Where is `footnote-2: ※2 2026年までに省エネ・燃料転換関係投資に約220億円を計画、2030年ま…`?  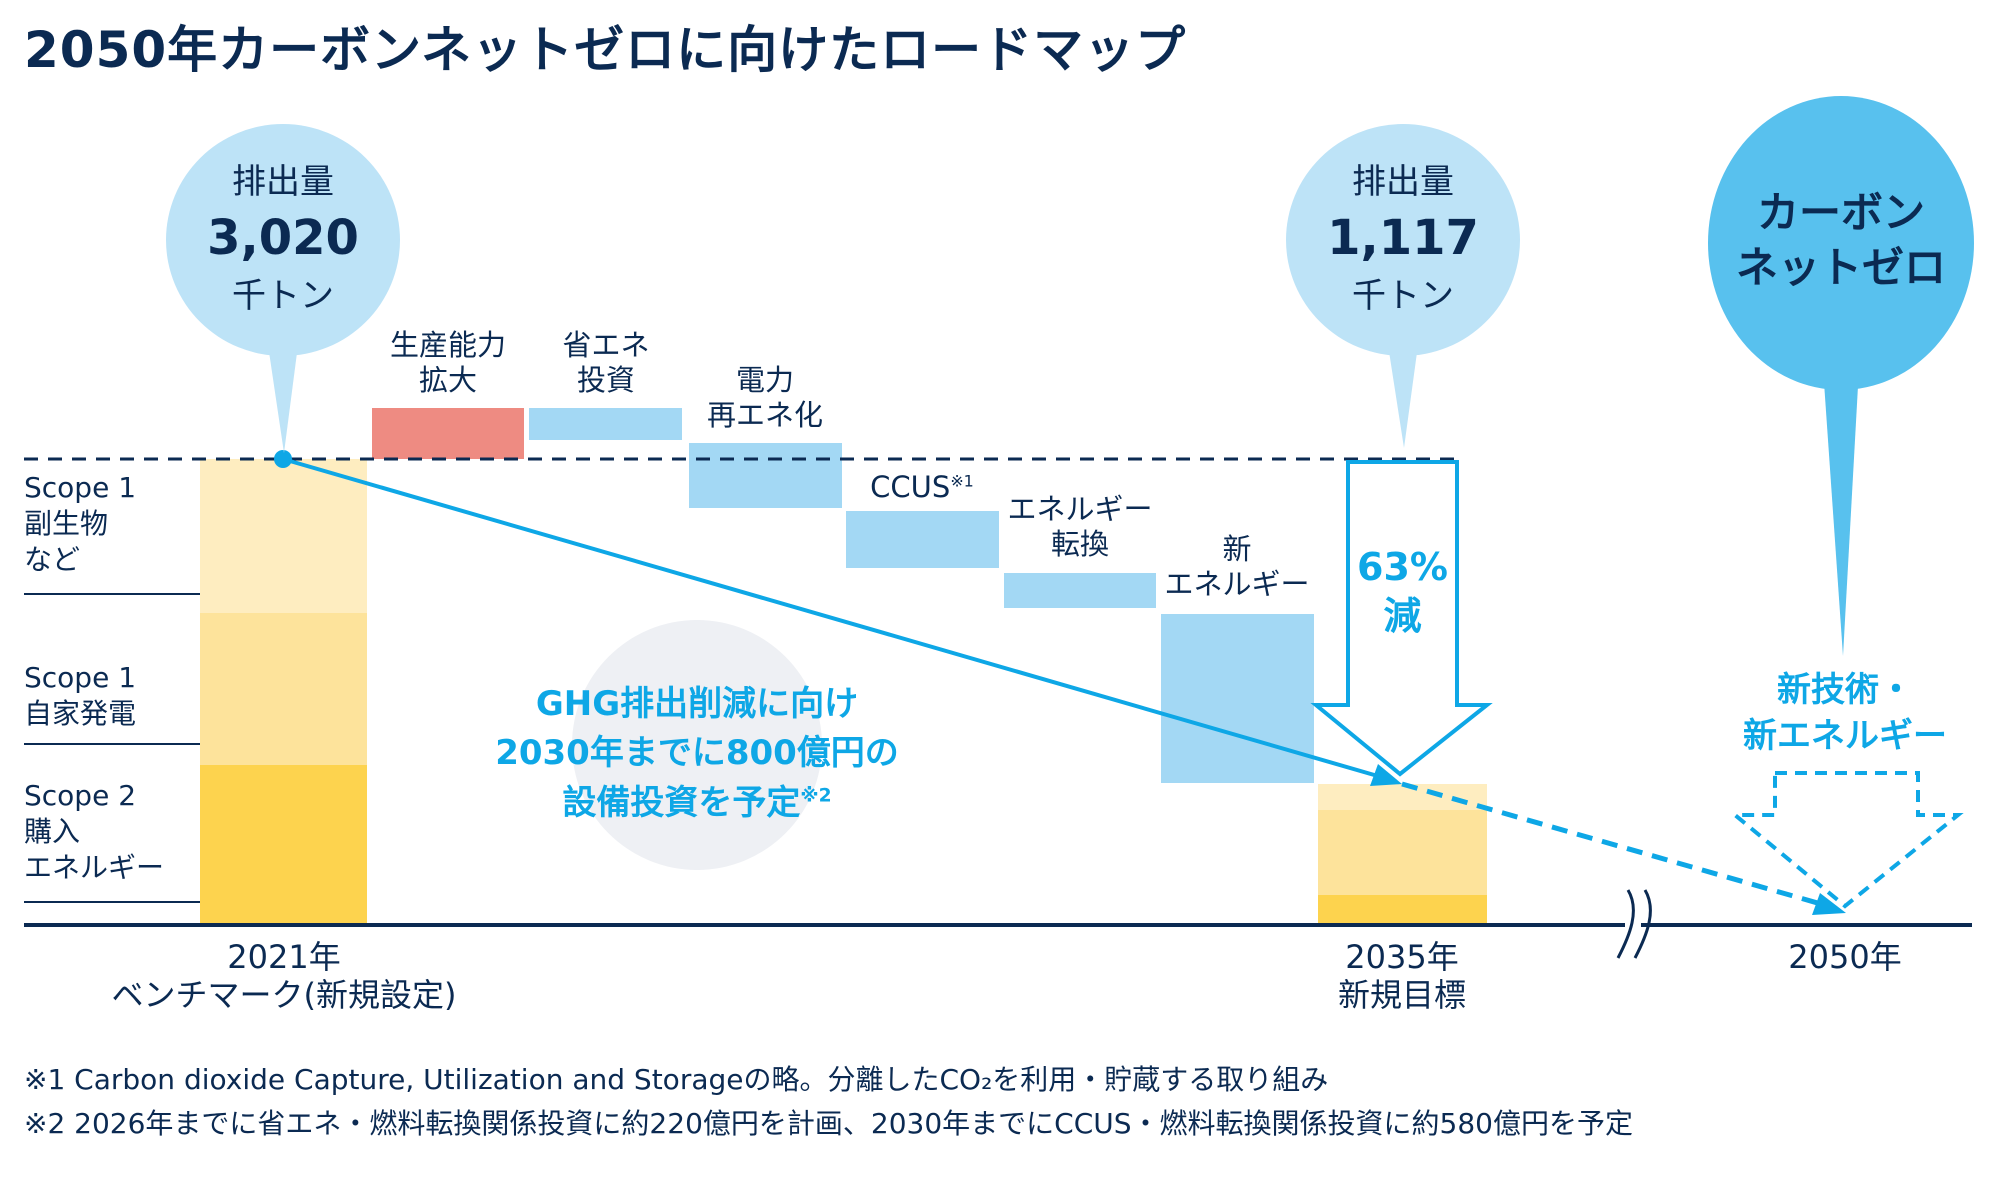
footnote-2: ※2 2026年までに省エネ・燃料転換関係投資に約220億円を計画、2030年ま… is located at coordinates (828, 1123).